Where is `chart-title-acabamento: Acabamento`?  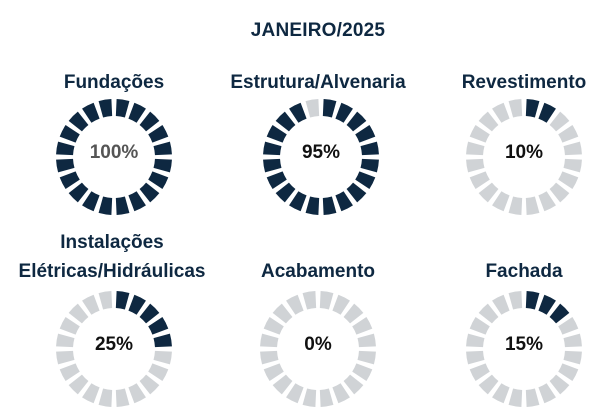 chart-title-acabamento: Acabamento is located at coordinates (318, 271).